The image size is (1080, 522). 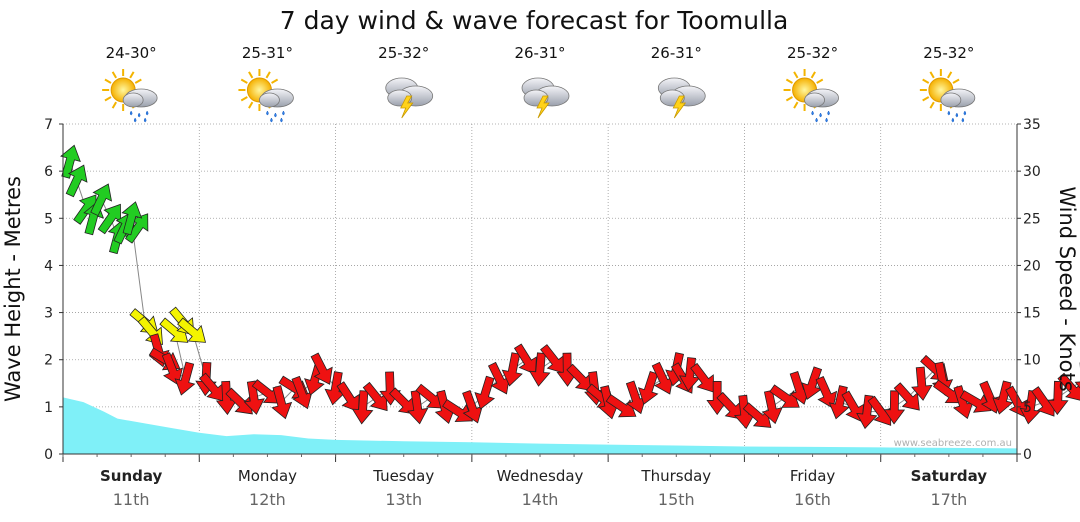 I want to click on day-temp: 25-31°, so click(x=267, y=53).